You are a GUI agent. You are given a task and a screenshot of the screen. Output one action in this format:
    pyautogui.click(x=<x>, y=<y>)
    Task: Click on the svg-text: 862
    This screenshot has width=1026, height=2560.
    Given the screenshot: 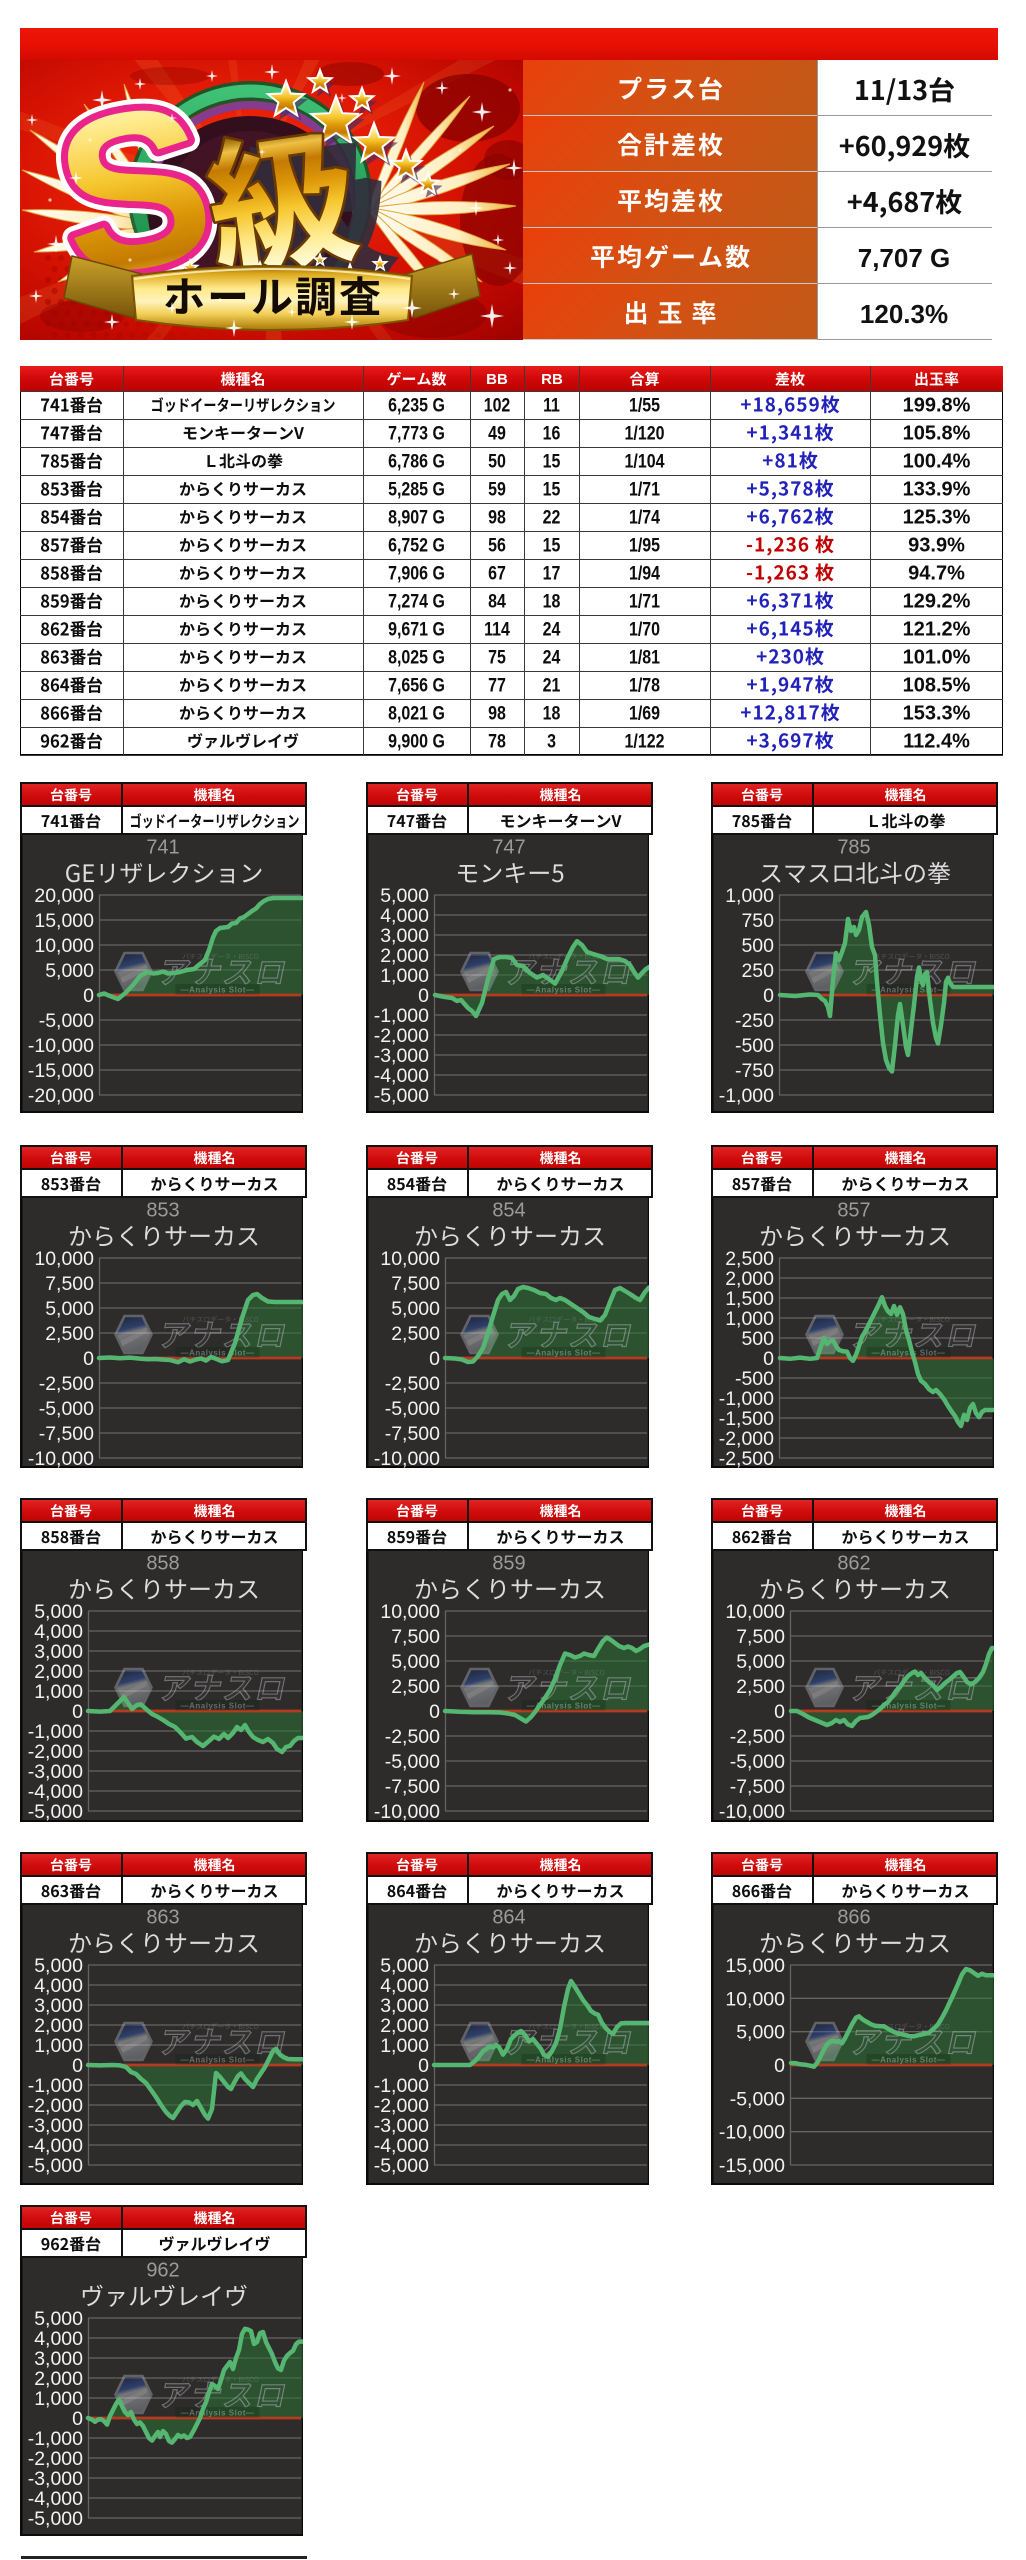 What is the action you would take?
    pyautogui.click(x=853, y=1564)
    